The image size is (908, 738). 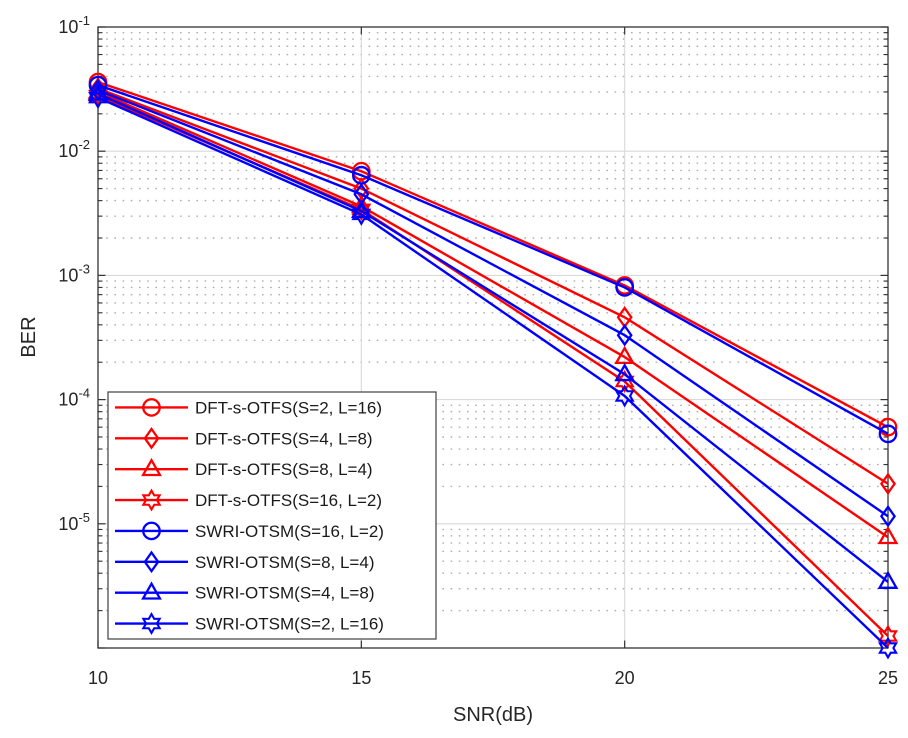 I want to click on legend-label: SWRI-OTSM(S=4, L=8), so click(x=284, y=593).